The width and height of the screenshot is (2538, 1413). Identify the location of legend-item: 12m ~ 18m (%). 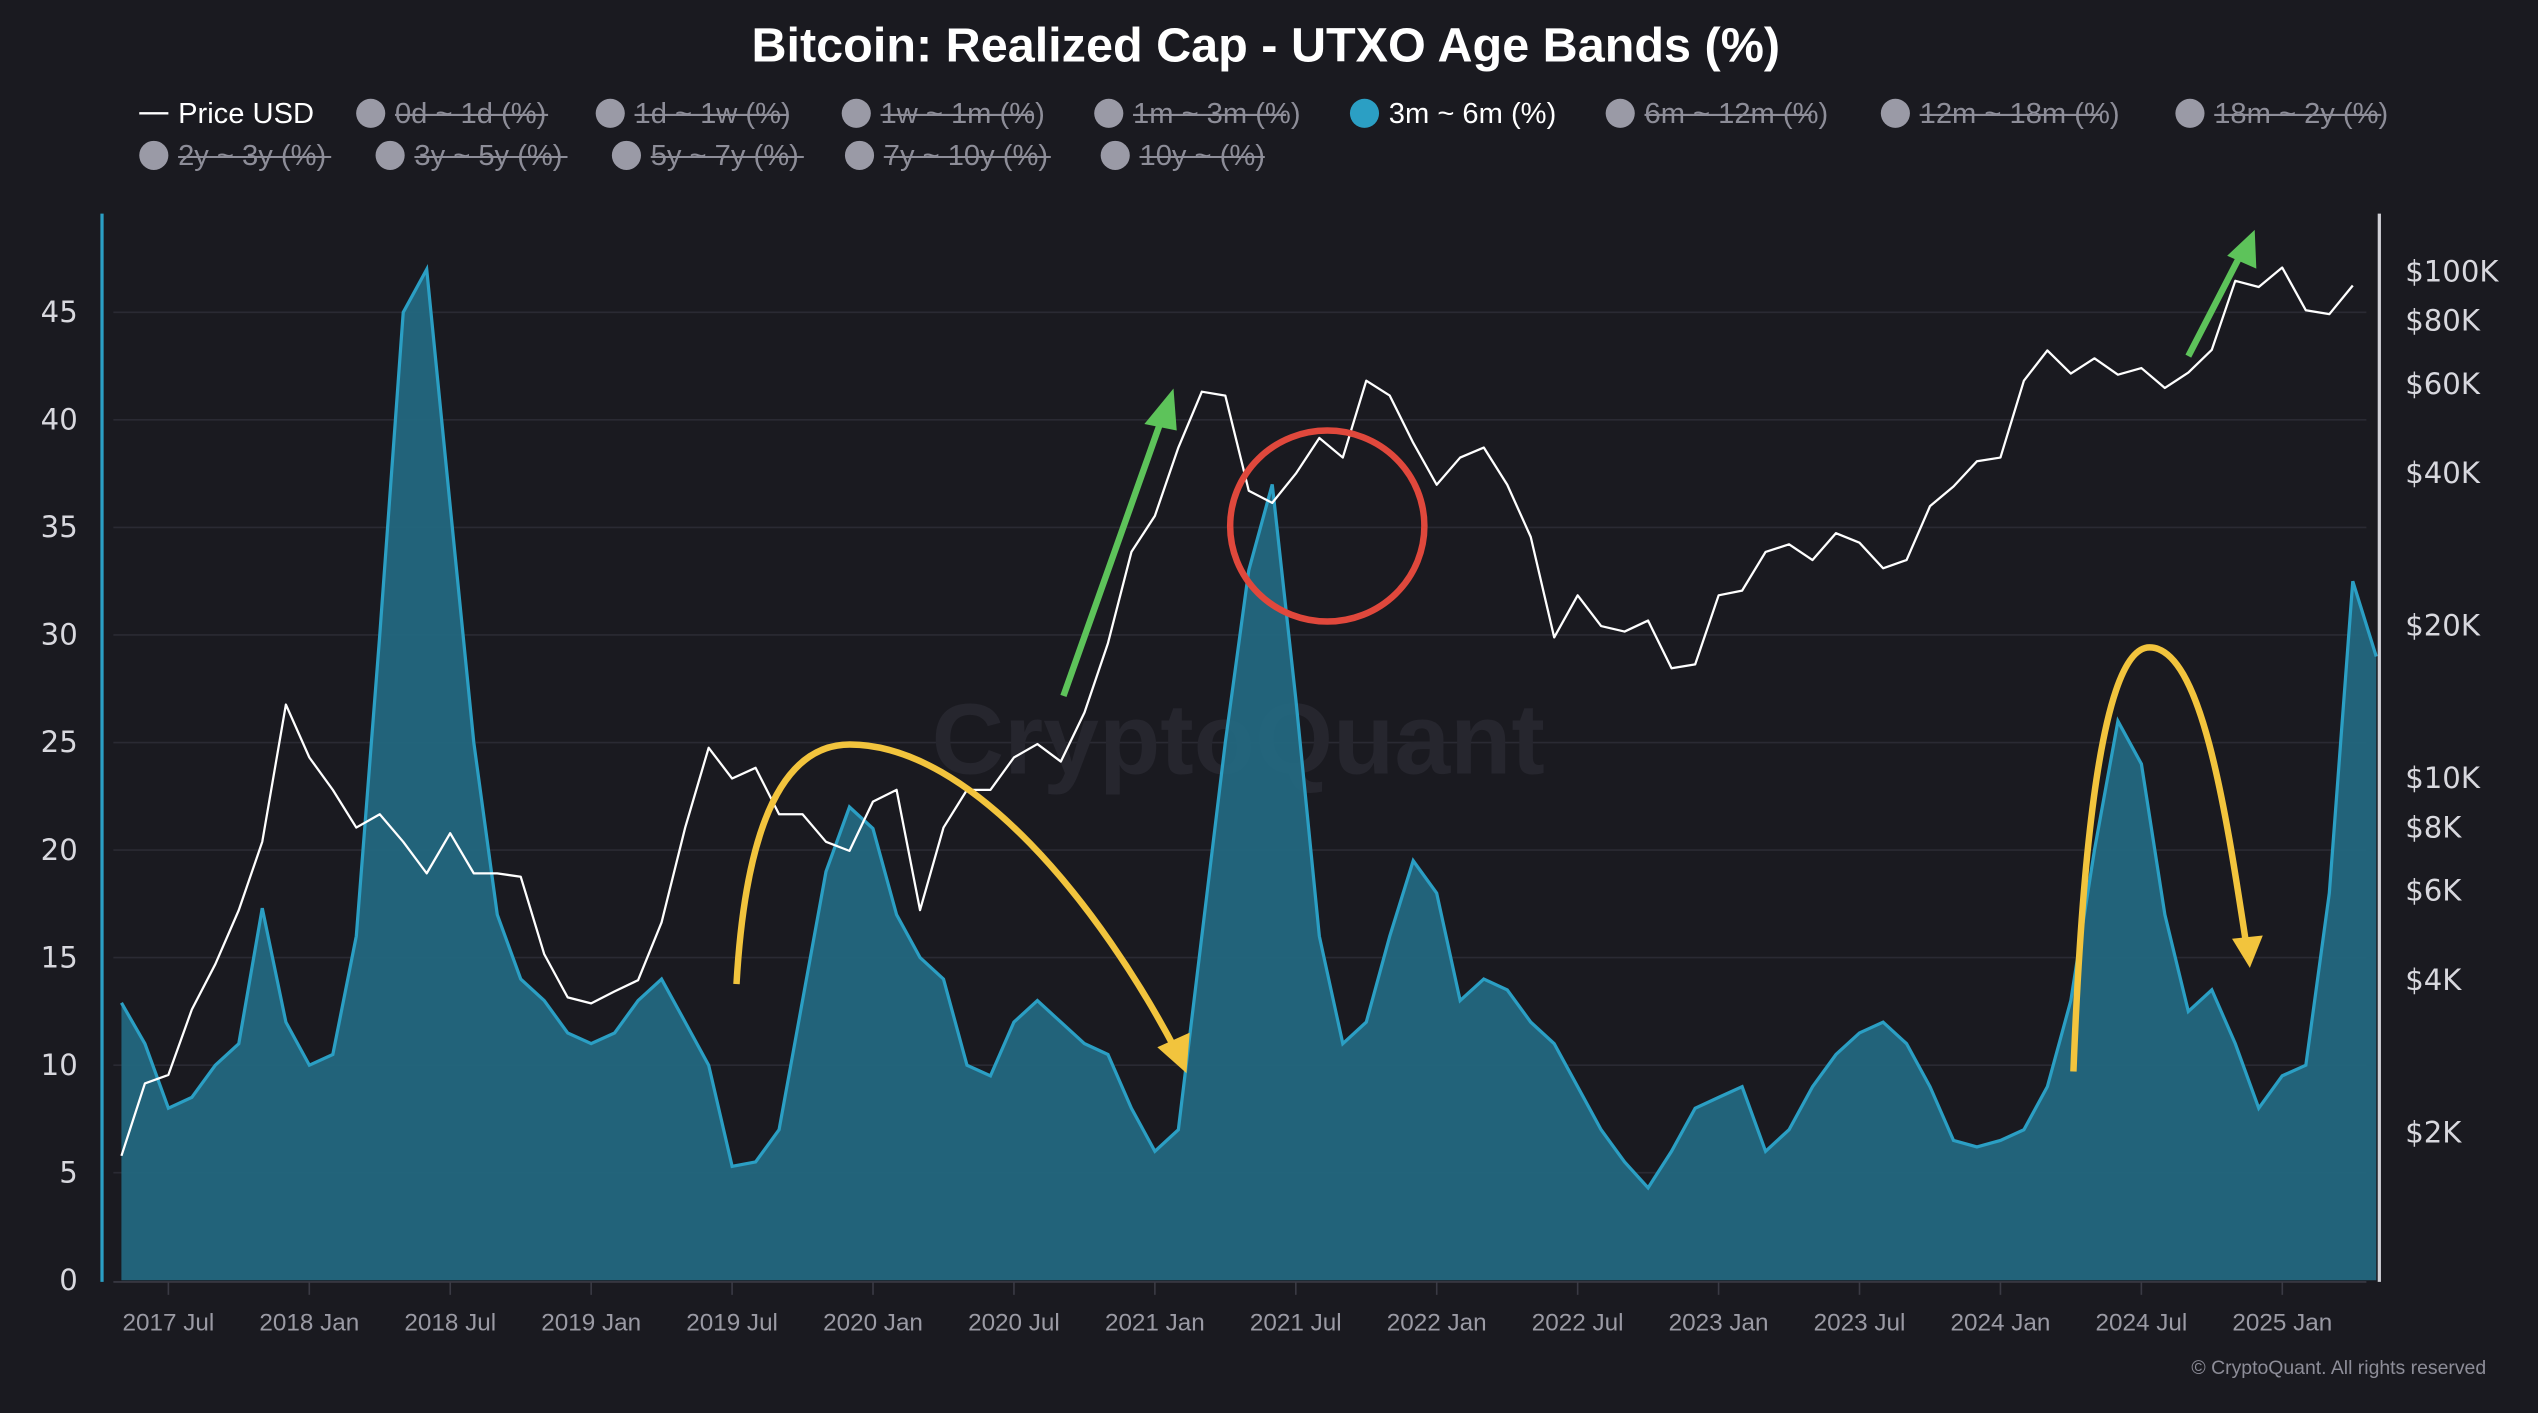
(2000, 114).